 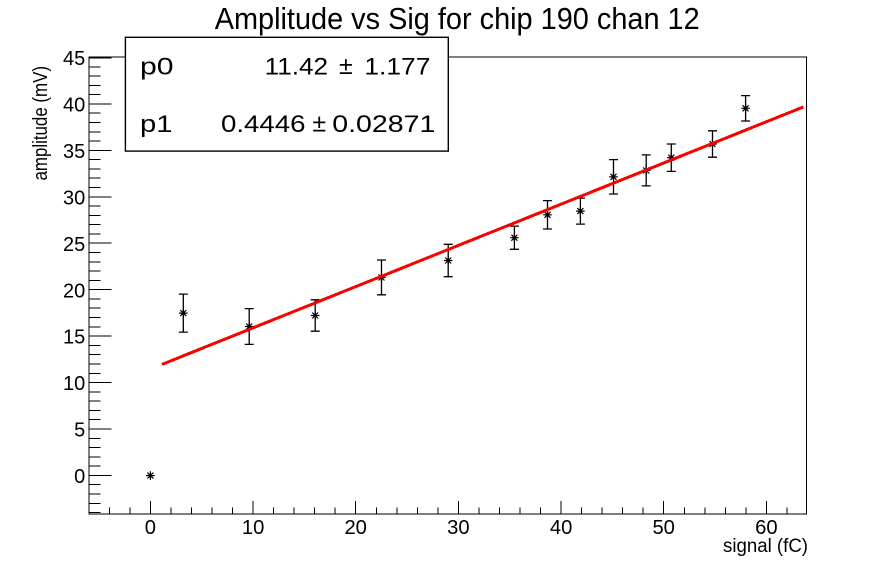 What do you see at coordinates (41, 123) in the screenshot?
I see `svg-text: amplitude (mV)` at bounding box center [41, 123].